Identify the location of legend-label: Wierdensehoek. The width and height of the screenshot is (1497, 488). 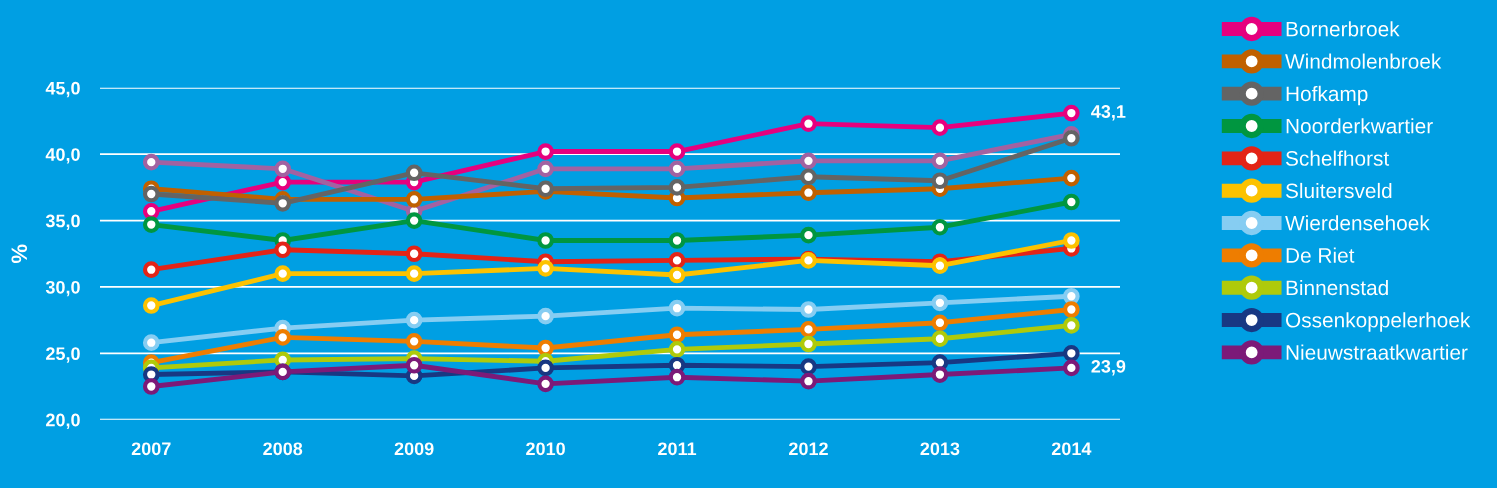
(1357, 223).